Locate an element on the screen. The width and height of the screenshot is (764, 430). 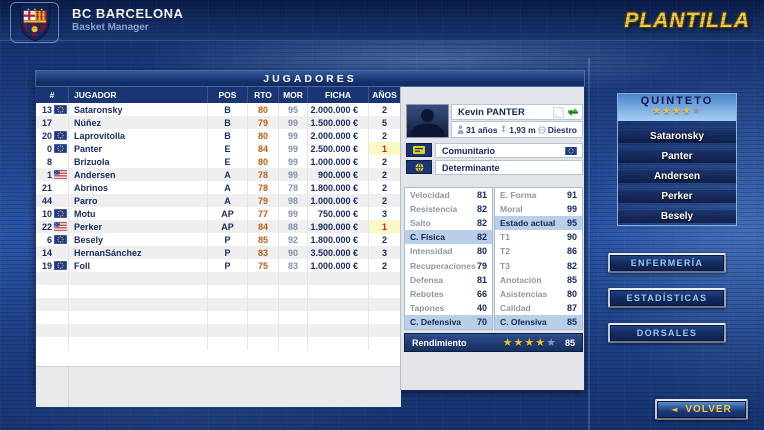
player-rating: 85 is located at coordinates (262, 239).